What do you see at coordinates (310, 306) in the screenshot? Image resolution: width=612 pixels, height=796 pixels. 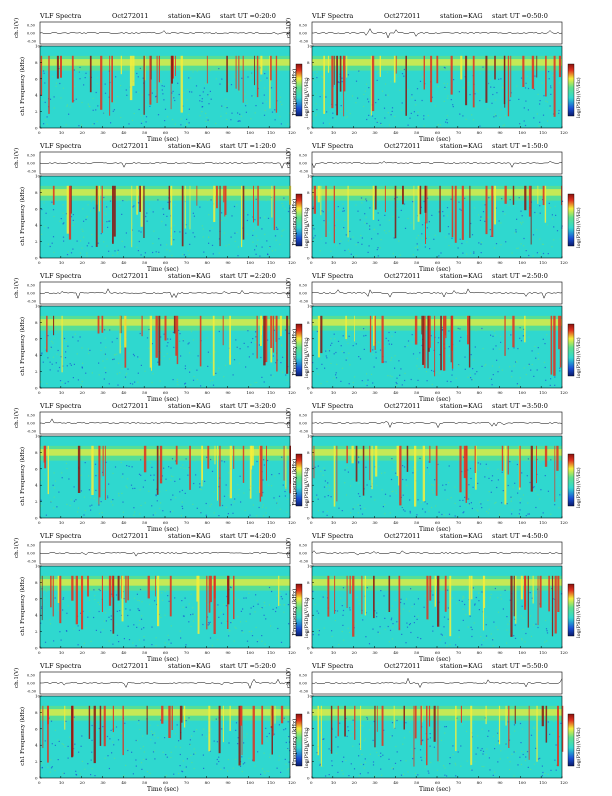 I see `y-tick-label: 10` at bounding box center [310, 306].